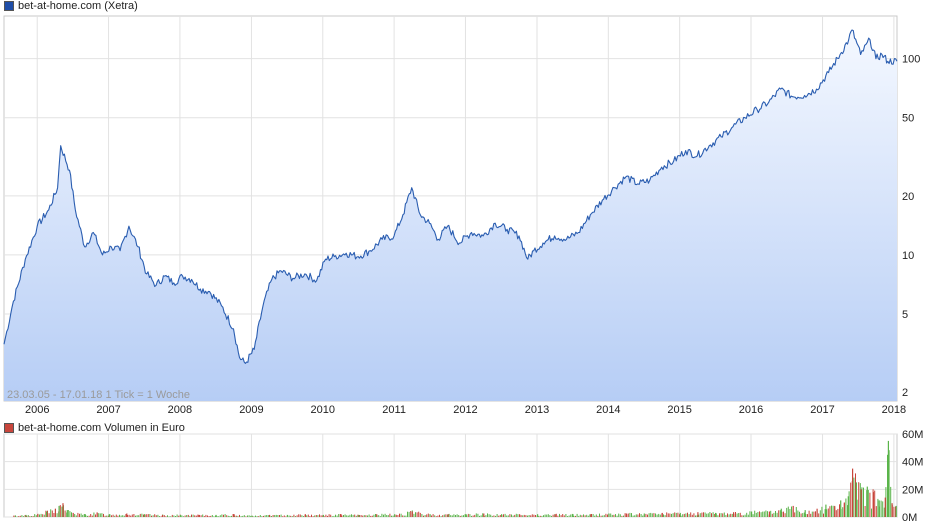 The height and width of the screenshot is (526, 940). Describe the element at coordinates (909, 518) in the screenshot. I see `volume-y-tick-label: 0M` at that location.